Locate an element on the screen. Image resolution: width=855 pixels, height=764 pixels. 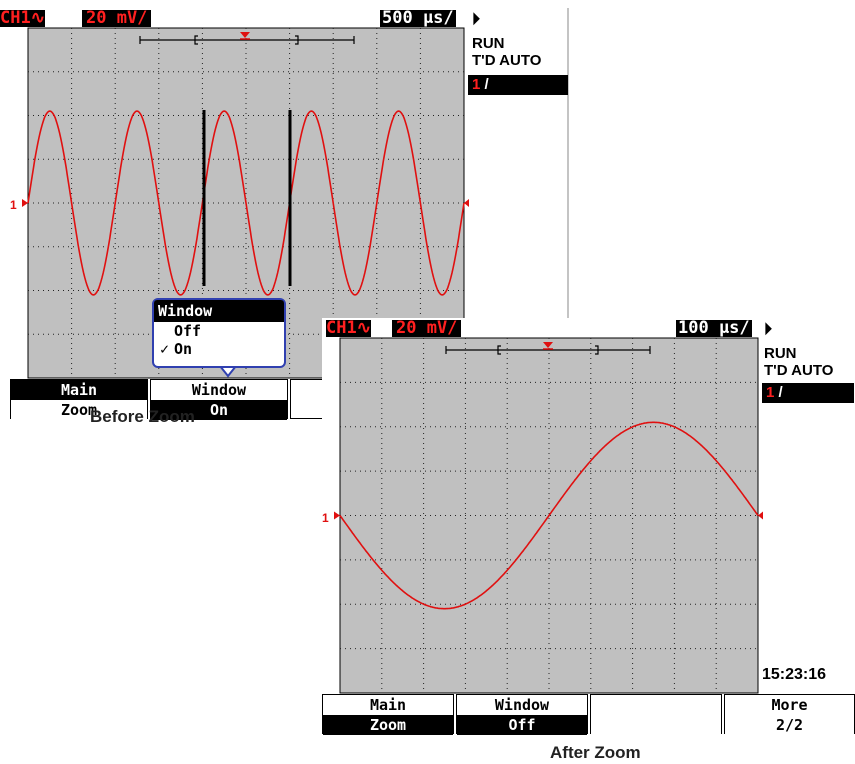
popup-title: Window is located at coordinates (219, 311).